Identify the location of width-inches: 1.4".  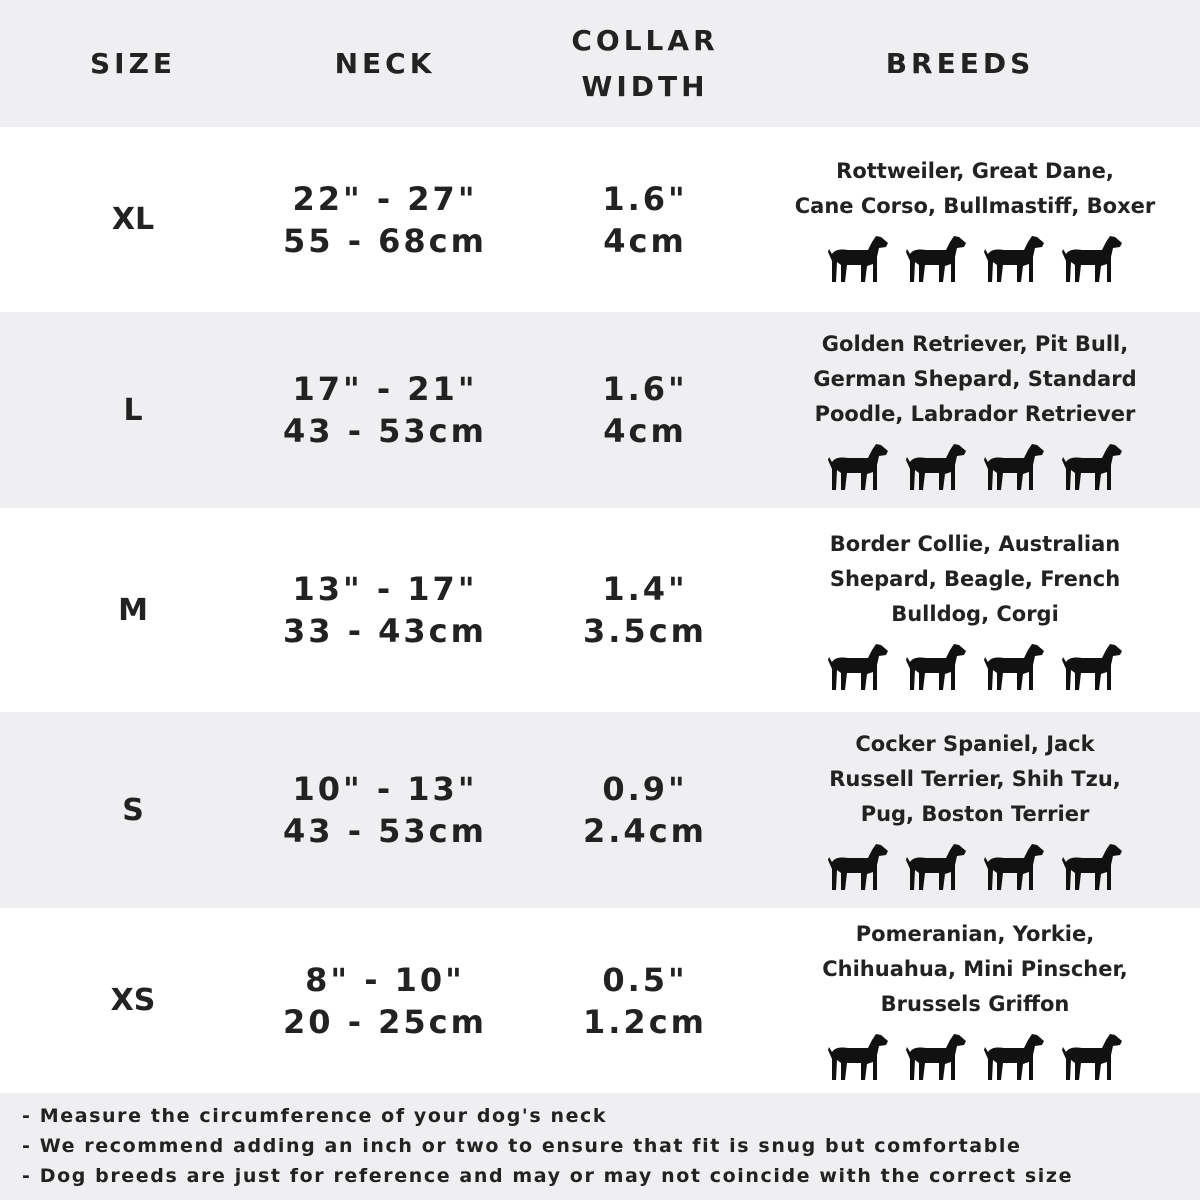
(645, 589).